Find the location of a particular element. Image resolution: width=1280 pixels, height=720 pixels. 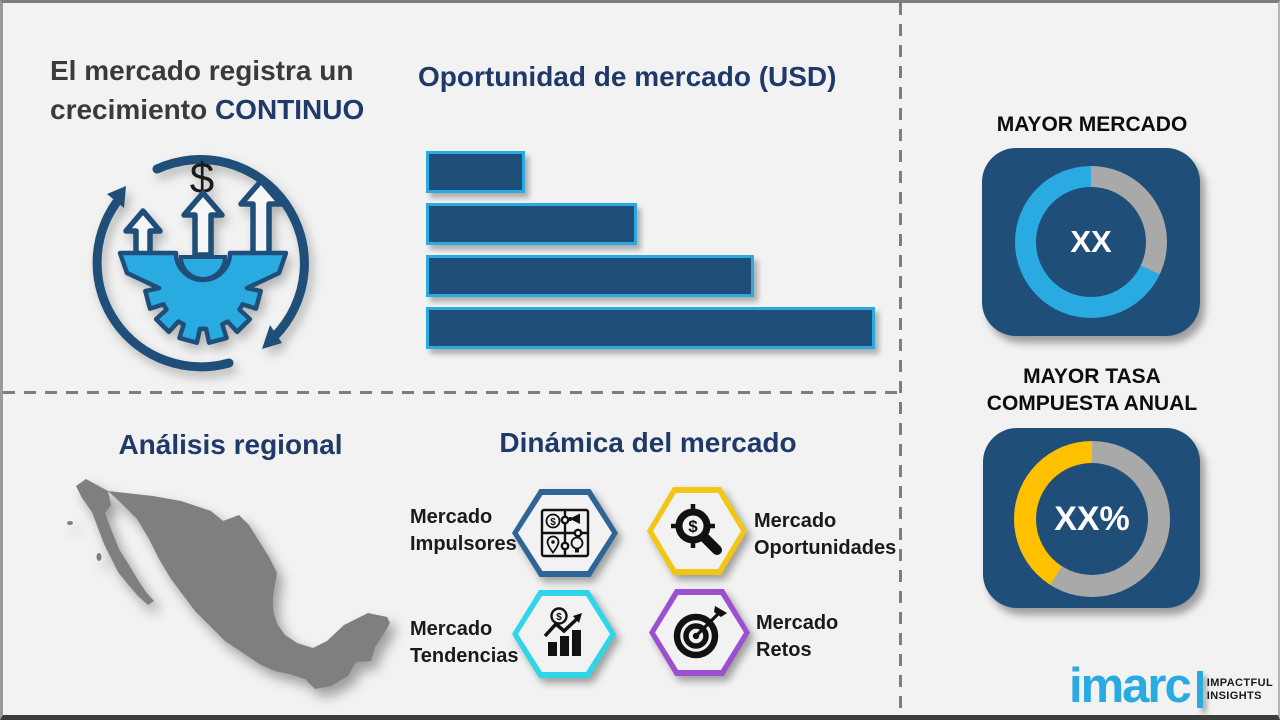

cagr-card: XX% is located at coordinates (1091, 518).